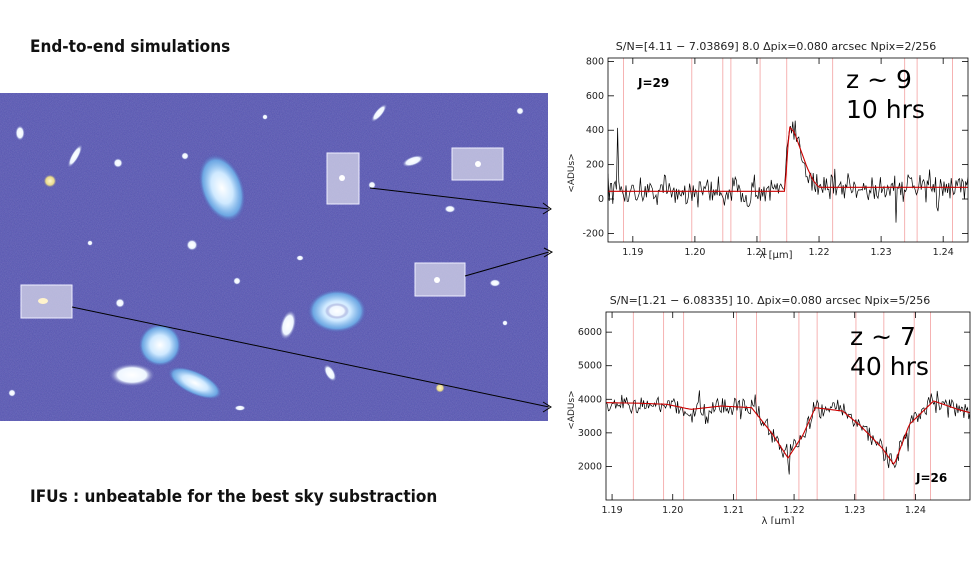 This screenshot has height=570, width=975. What do you see at coordinates (590, 332) in the screenshot?
I see `y-tick-label: 6000` at bounding box center [590, 332].